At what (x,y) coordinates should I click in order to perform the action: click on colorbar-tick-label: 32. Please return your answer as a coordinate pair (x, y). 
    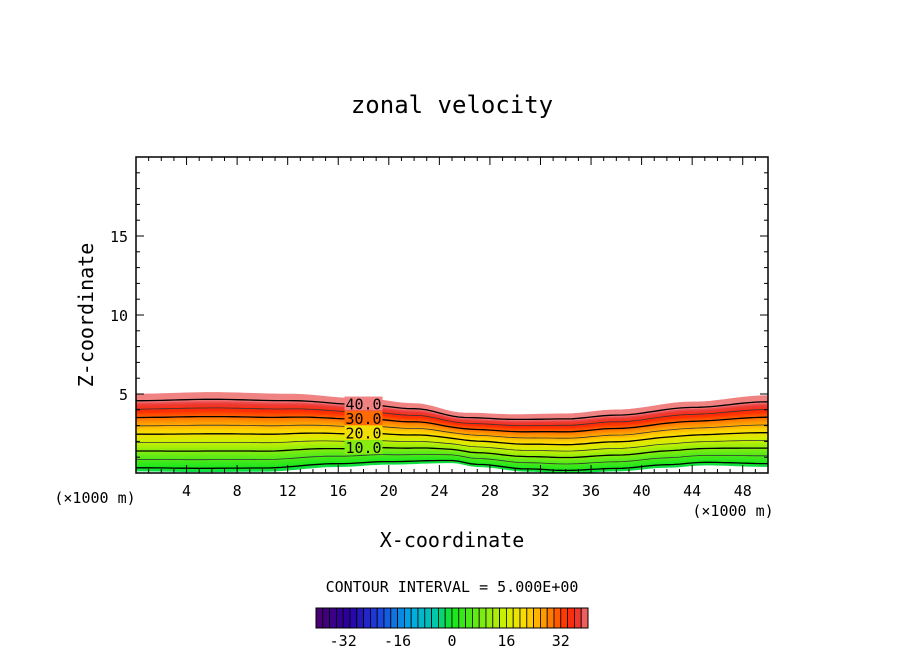
    Looking at the image, I should click on (561, 641).